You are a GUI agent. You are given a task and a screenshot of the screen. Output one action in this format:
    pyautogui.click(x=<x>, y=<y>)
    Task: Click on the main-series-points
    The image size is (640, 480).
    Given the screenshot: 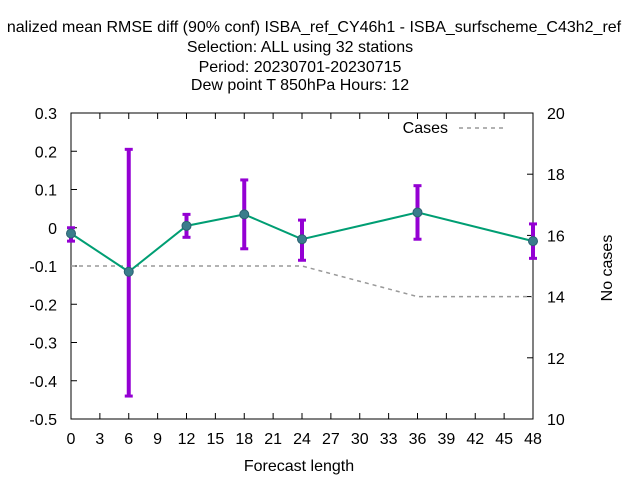 What is the action you would take?
    pyautogui.click(x=302, y=242)
    